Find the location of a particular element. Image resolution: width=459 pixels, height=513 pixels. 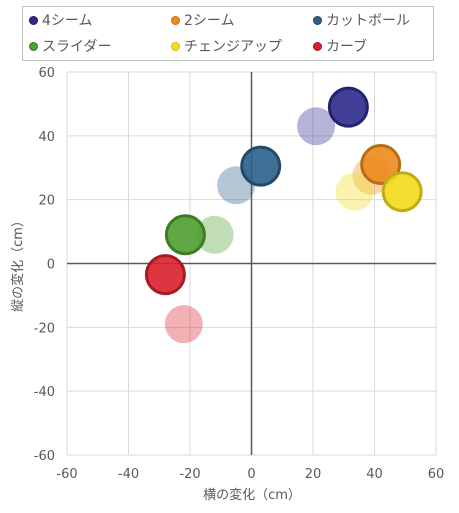

legend-label-4seam: 4シーム is located at coordinates (67, 21).